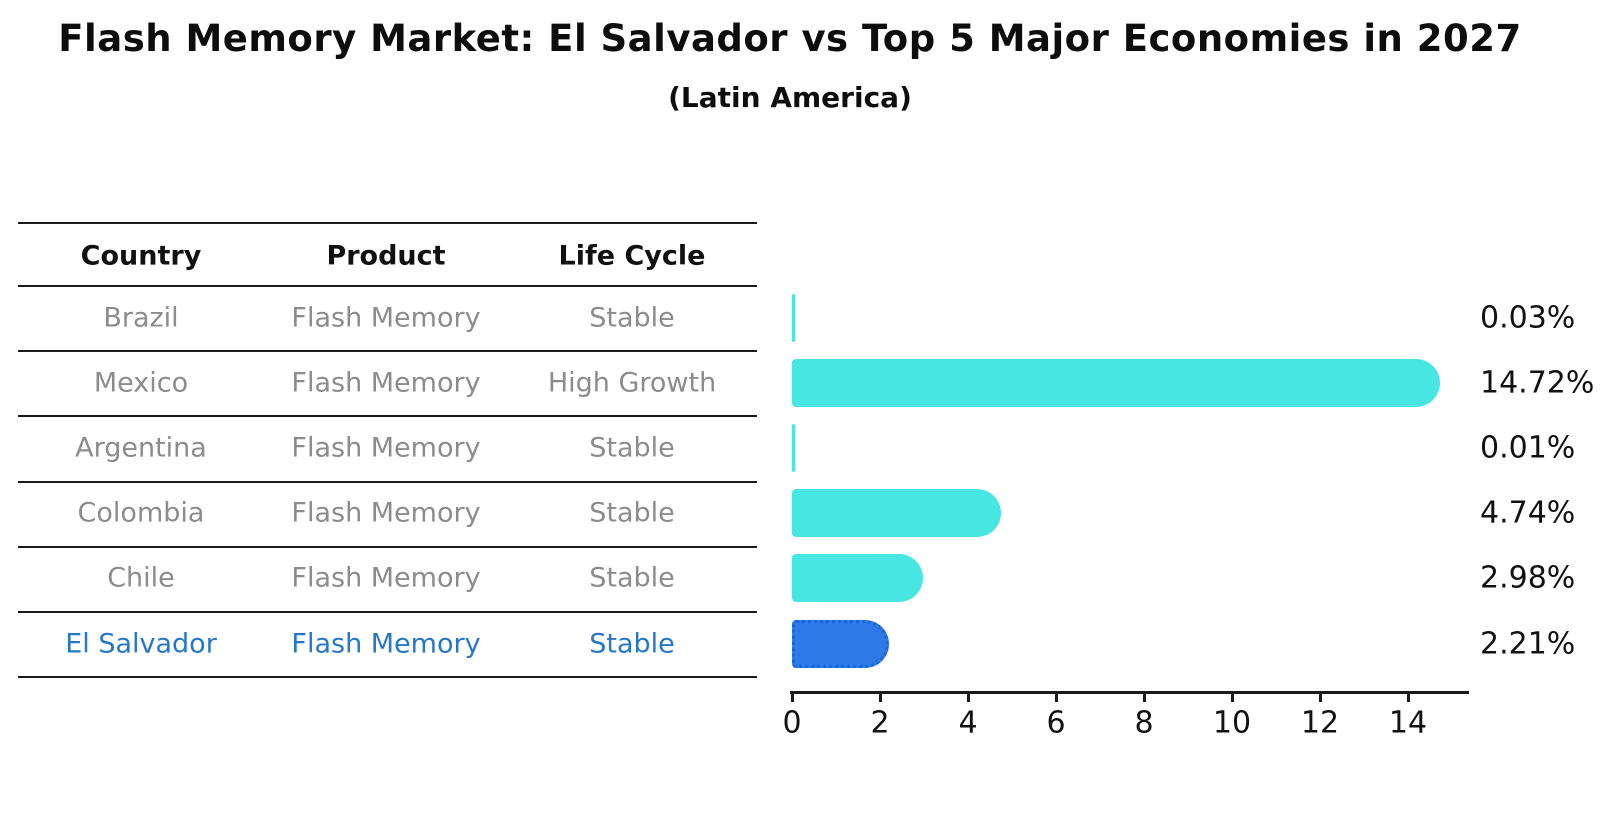 Image resolution: width=1604 pixels, height=823 pixels. What do you see at coordinates (386, 255) in the screenshot?
I see `column-header-product: Product` at bounding box center [386, 255].